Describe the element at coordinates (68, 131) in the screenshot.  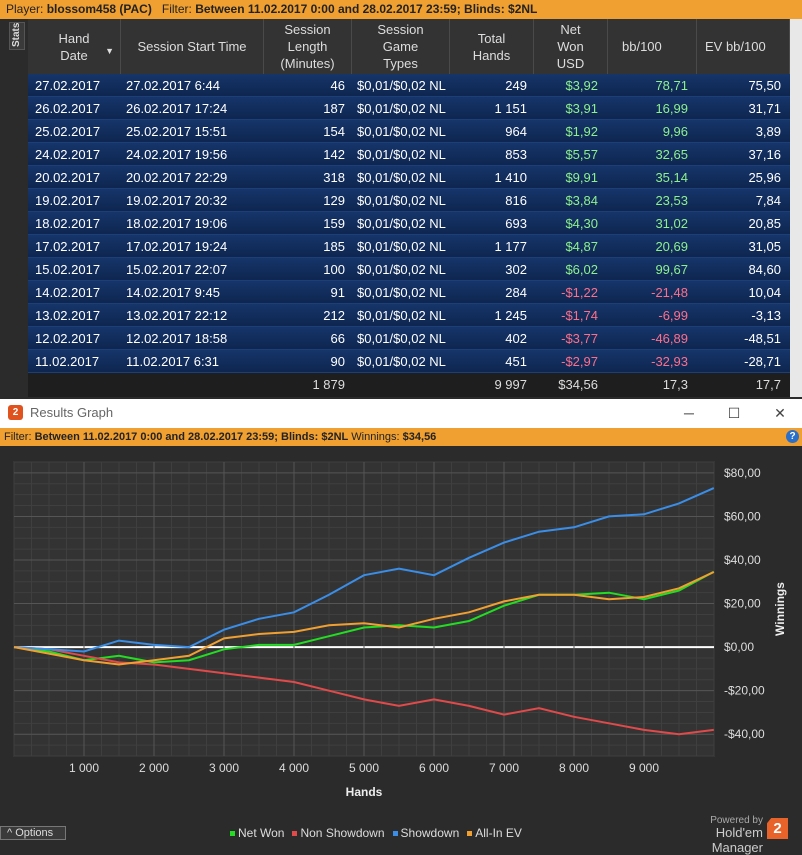
I see `cell-date: 25.02.2017` at that location.